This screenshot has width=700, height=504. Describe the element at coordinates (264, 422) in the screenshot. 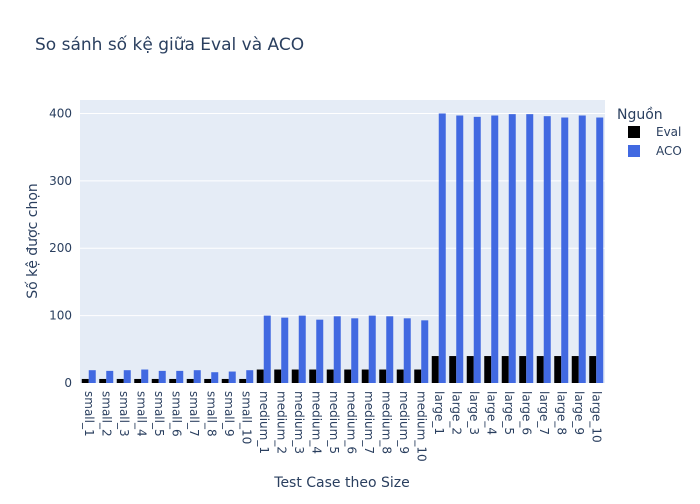

I see `x-tick-label: medium_1` at that location.